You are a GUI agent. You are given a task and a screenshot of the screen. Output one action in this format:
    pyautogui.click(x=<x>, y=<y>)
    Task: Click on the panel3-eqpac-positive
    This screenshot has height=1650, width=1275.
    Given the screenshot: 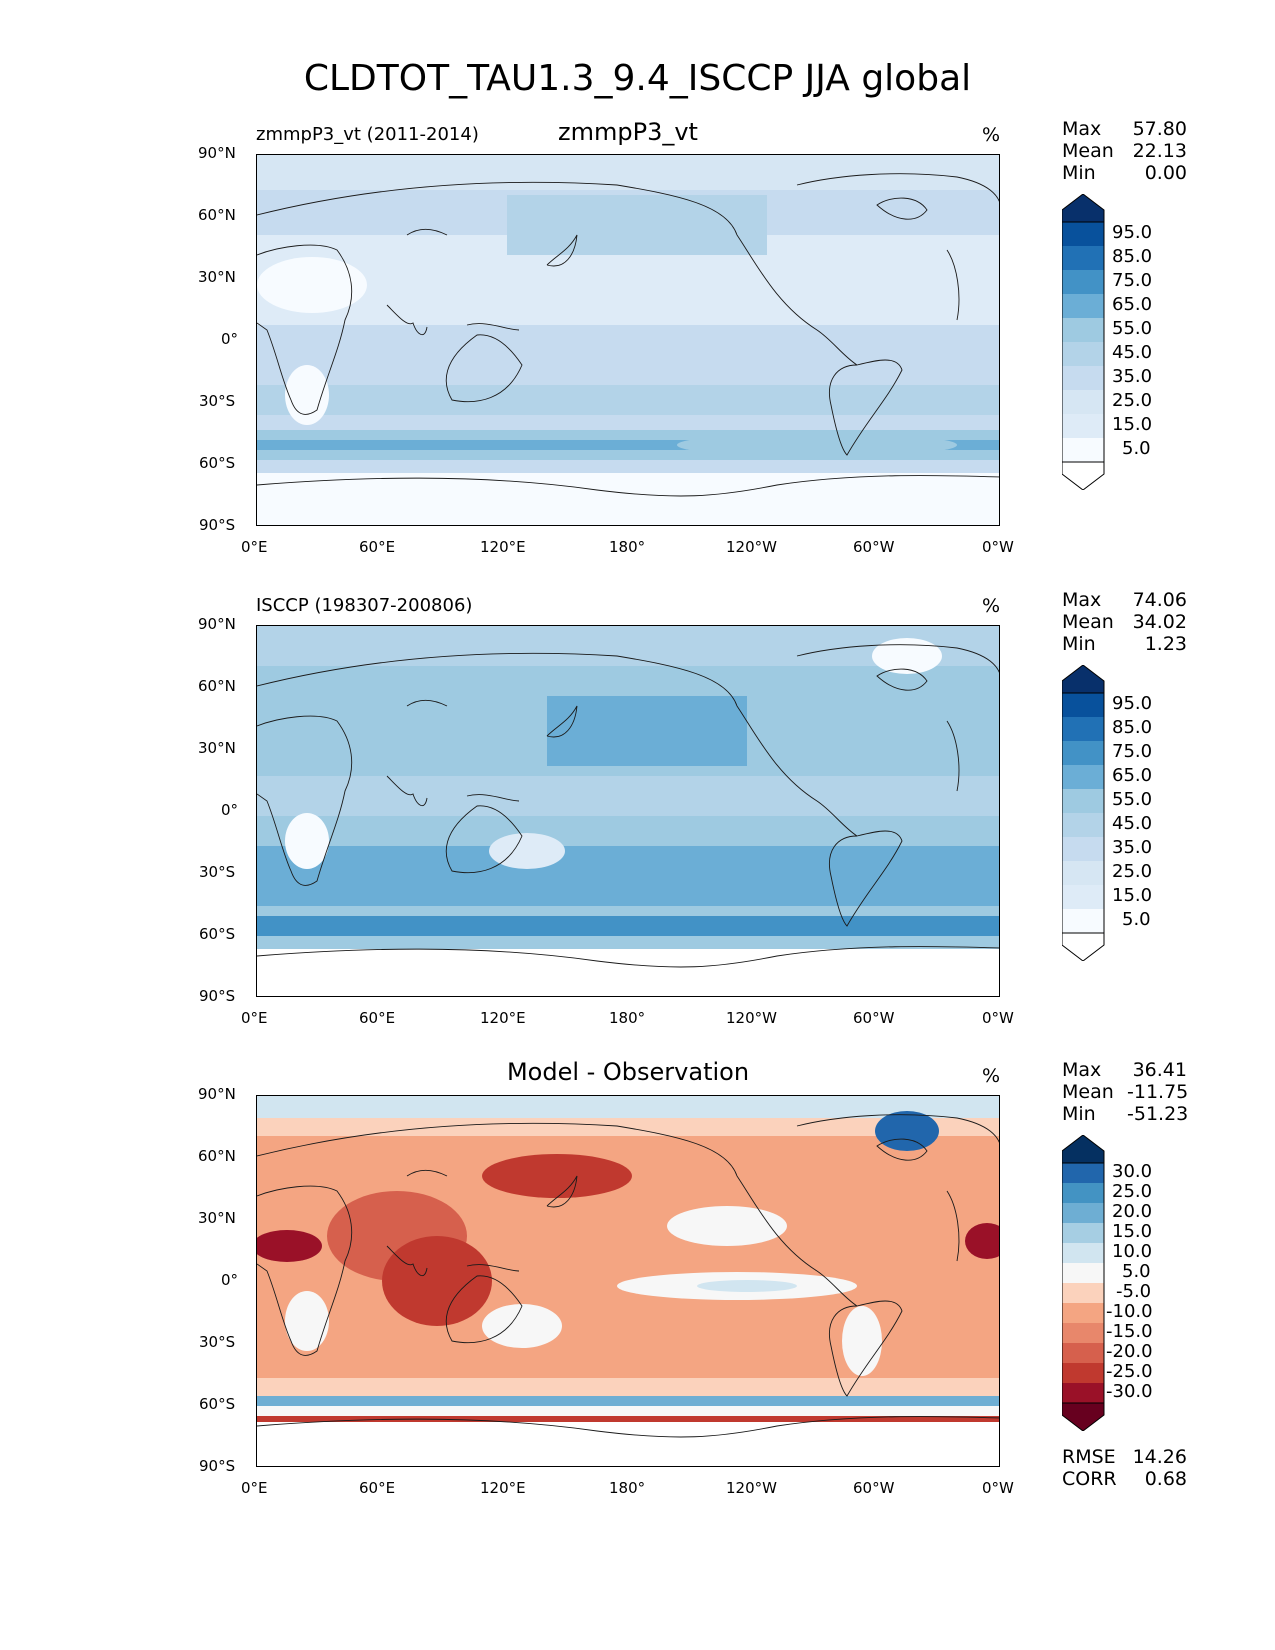 What is the action you would take?
    pyautogui.click(x=747, y=1286)
    